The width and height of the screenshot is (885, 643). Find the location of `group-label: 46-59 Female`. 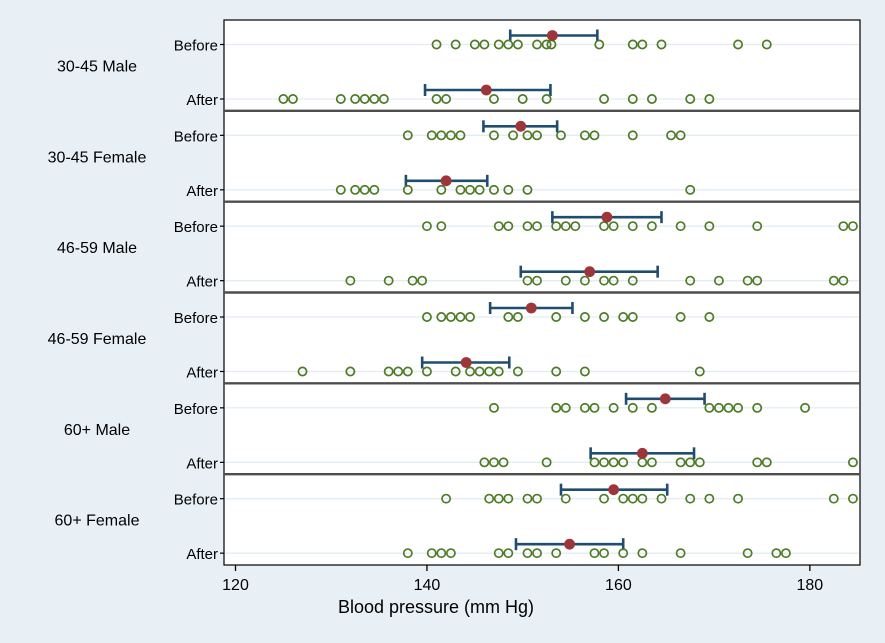

group-label: 46-59 Female is located at coordinates (97, 339).